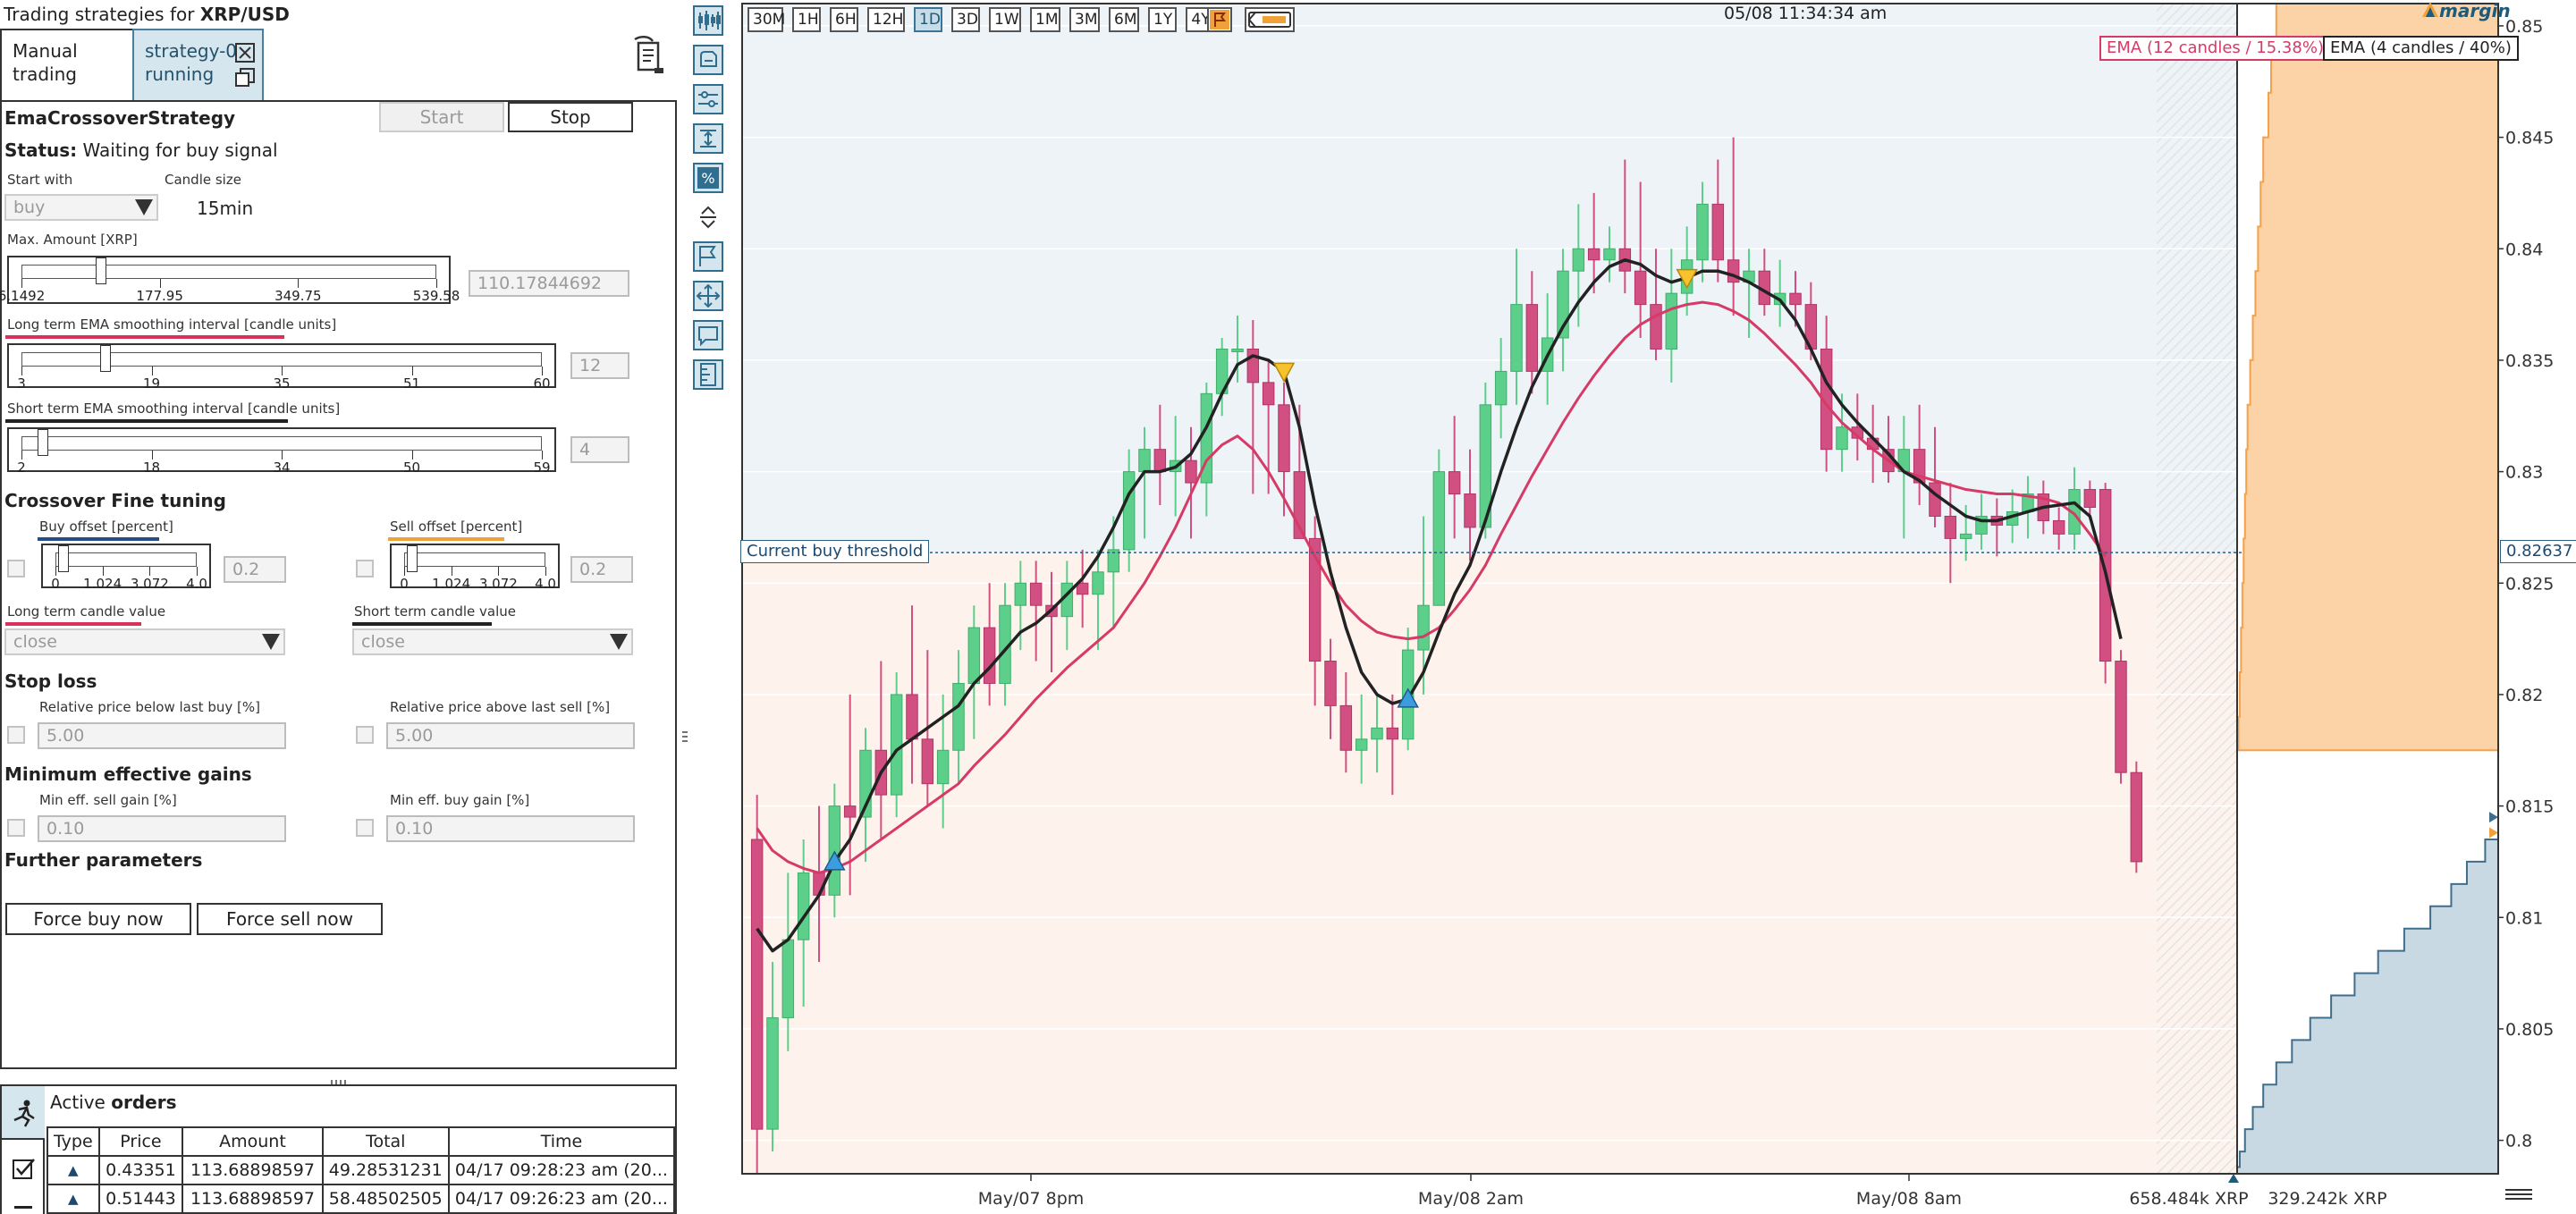 Image resolution: width=2576 pixels, height=1214 pixels. I want to click on buy-marker-icon, so click(1408, 697).